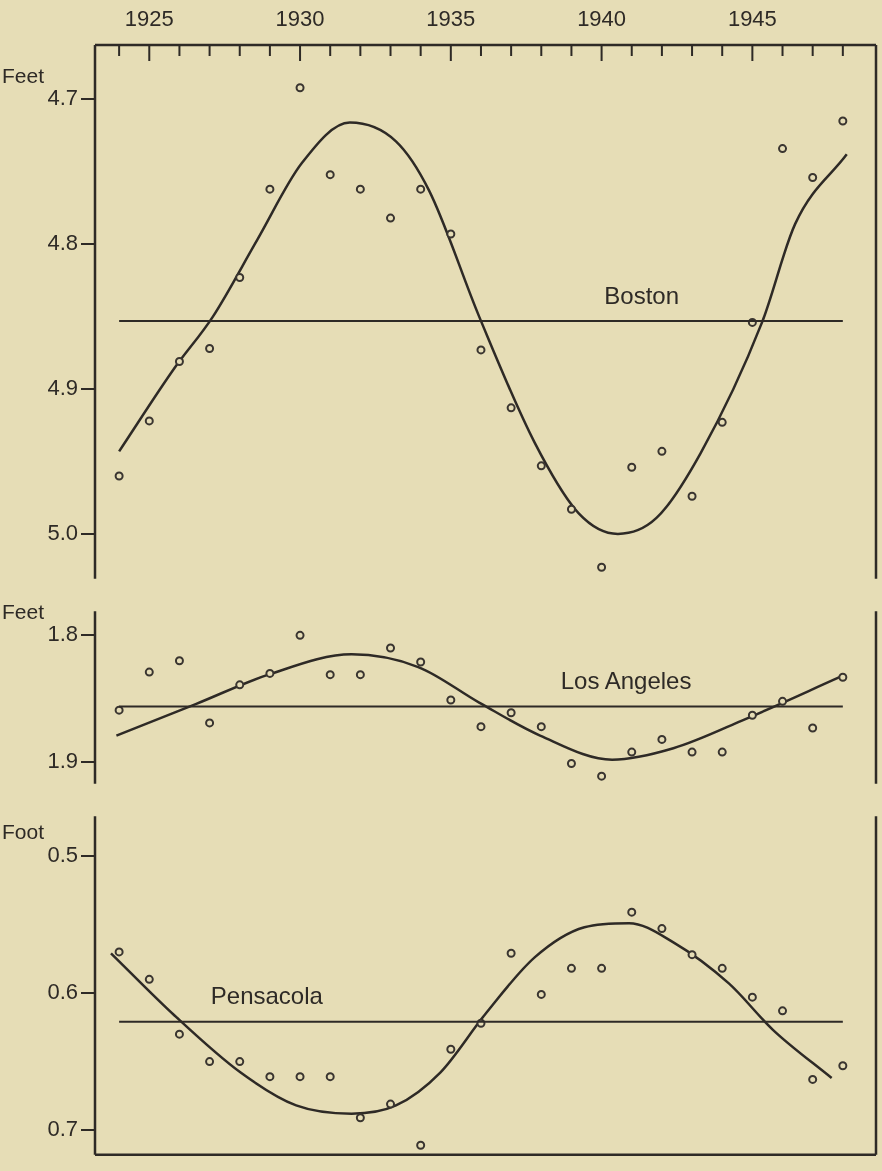 This screenshot has height=1171, width=882. What do you see at coordinates (602, 18) in the screenshot?
I see `x-tick-label: 1940` at bounding box center [602, 18].